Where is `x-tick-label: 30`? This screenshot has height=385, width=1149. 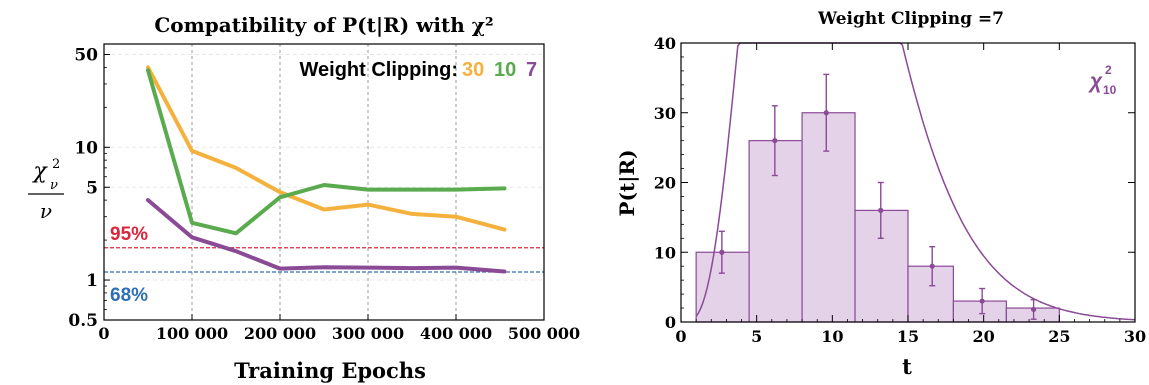
x-tick-label: 30 is located at coordinates (1135, 336).